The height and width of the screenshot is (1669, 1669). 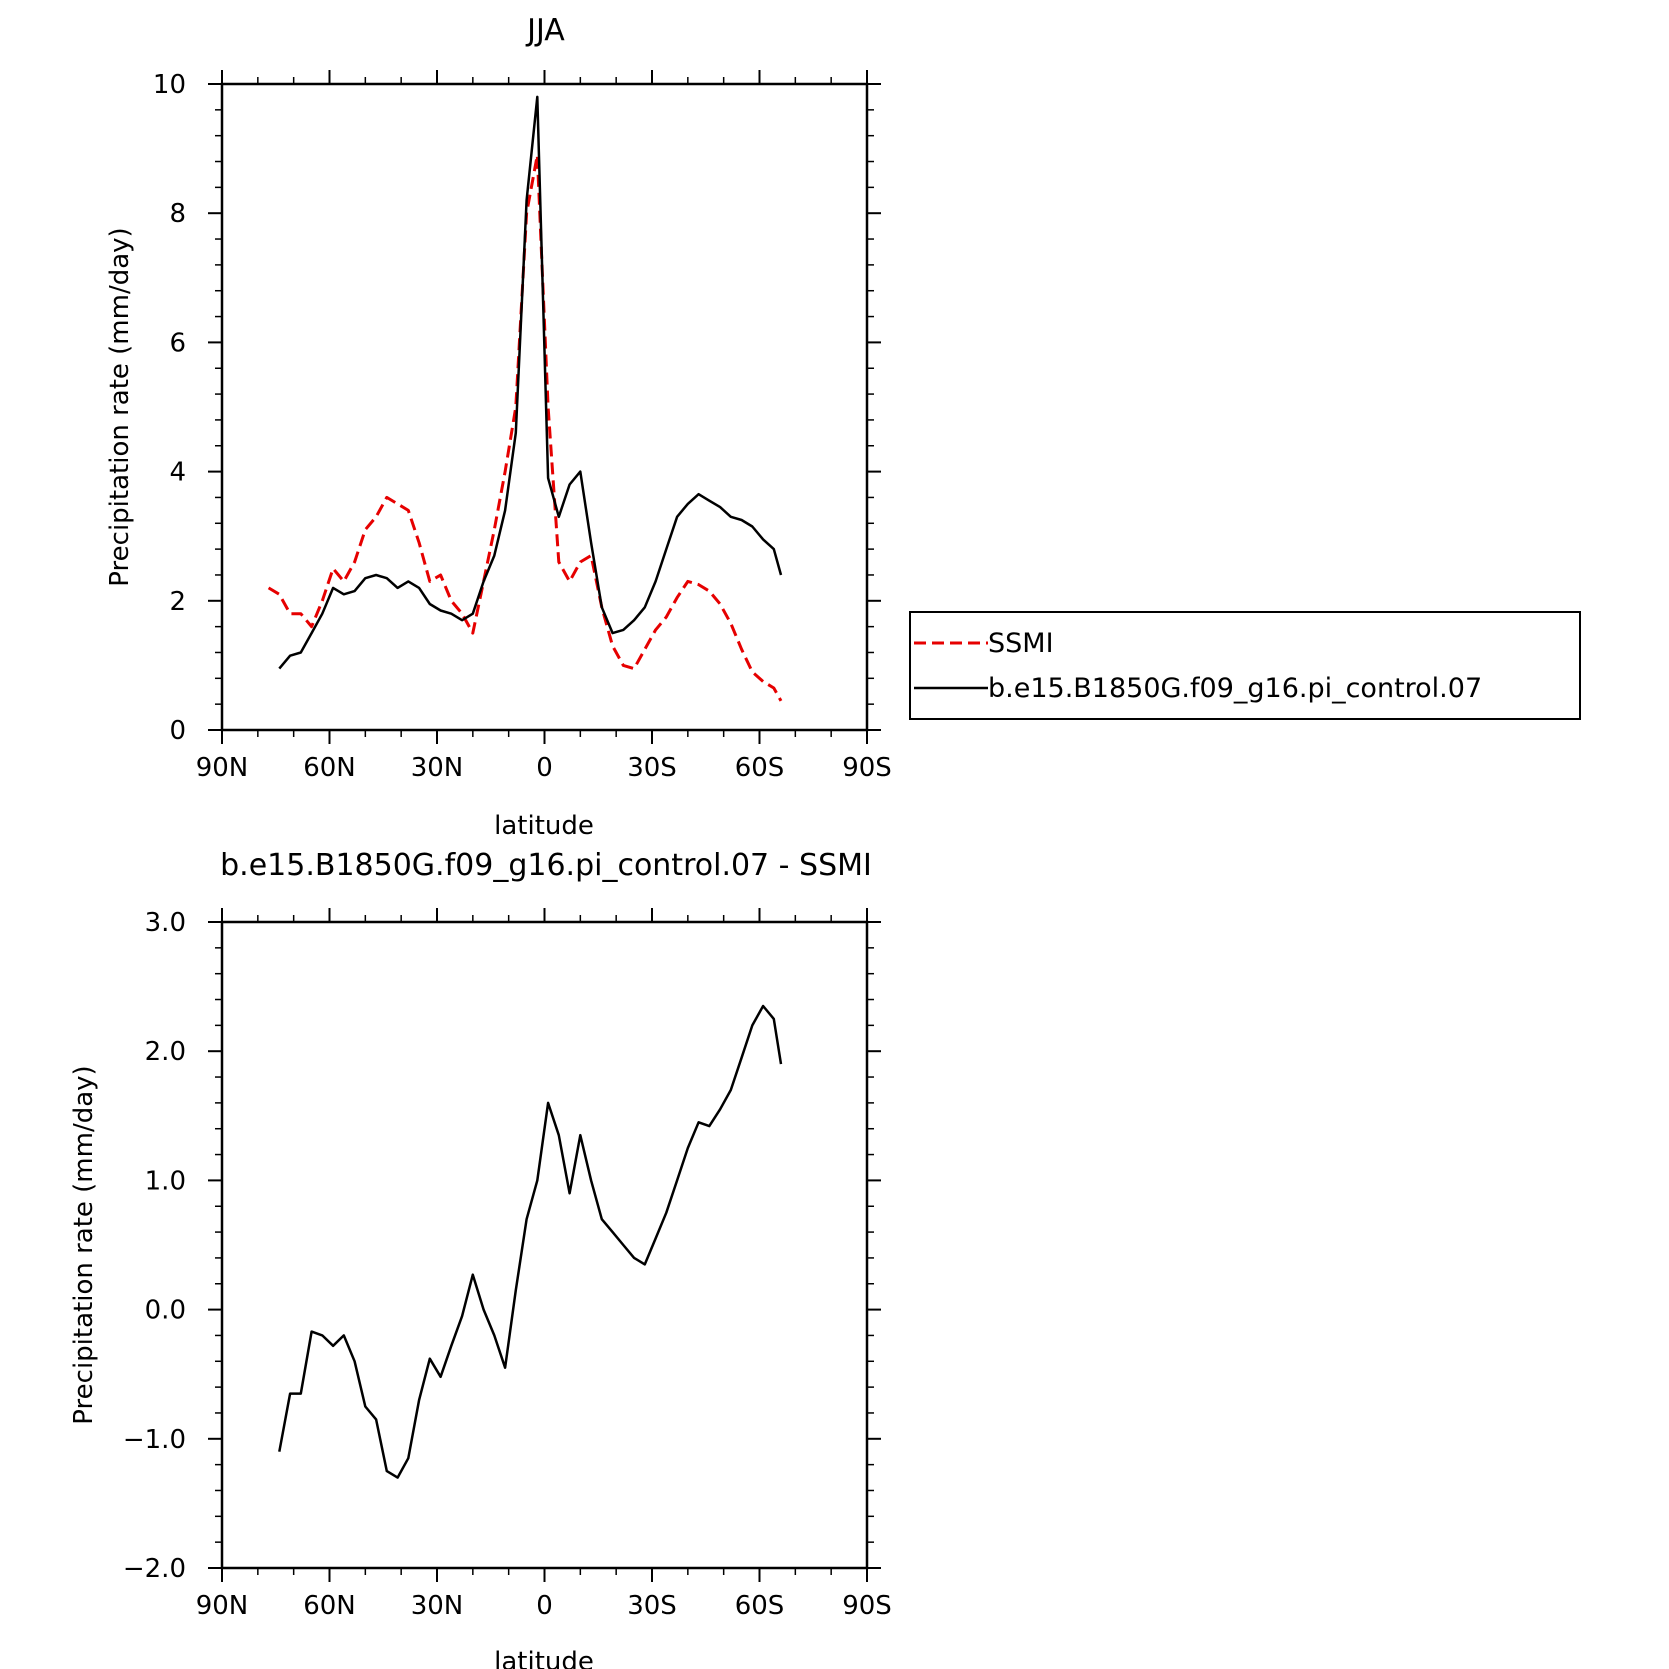 What do you see at coordinates (169, 85) in the screenshot?
I see `y-tick-label: 10` at bounding box center [169, 85].